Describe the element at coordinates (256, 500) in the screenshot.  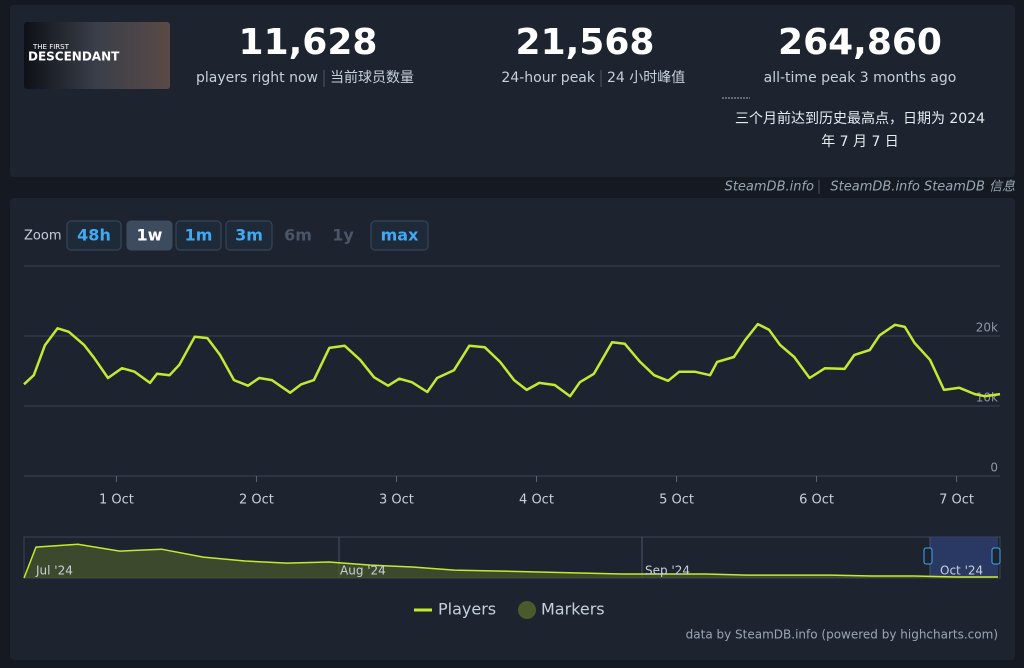
I see `x-tick-label: 2 Oct` at that location.